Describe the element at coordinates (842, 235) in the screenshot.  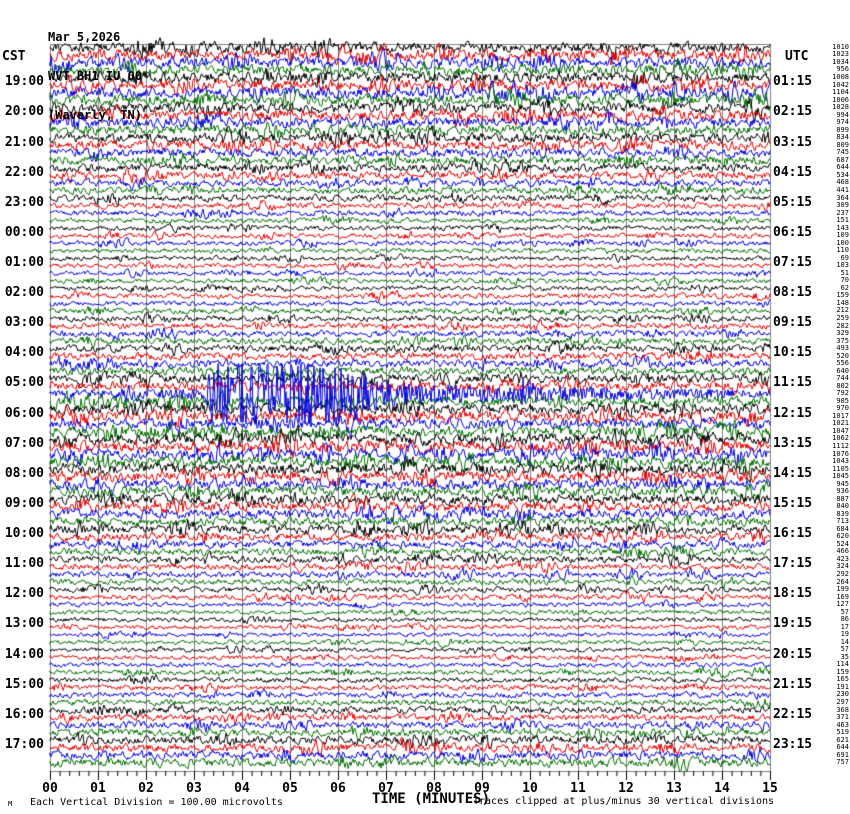
I see `trace-amplitude-value: 109` at that location.